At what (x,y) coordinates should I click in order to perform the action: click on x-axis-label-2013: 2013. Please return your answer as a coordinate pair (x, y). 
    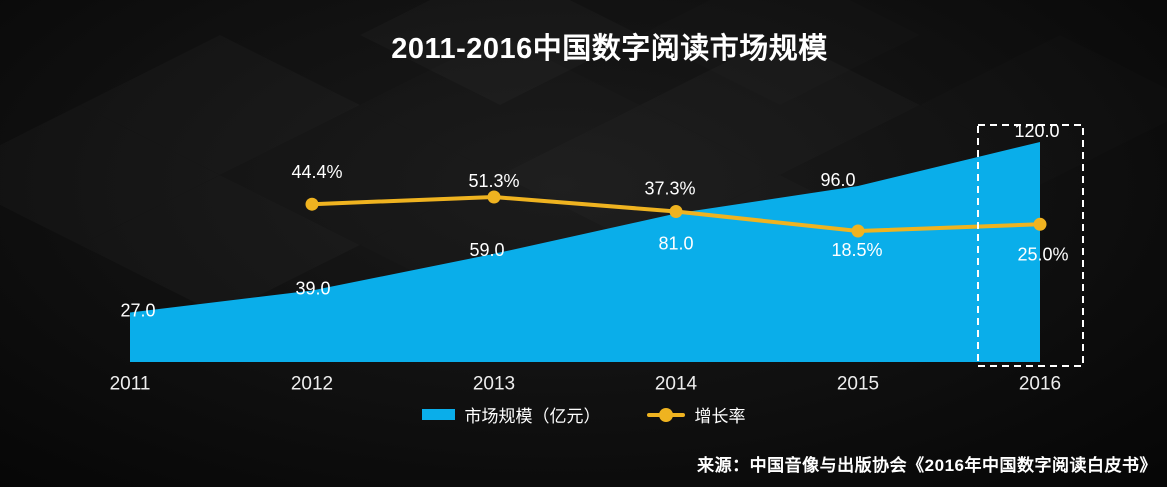
    Looking at the image, I should click on (494, 384).